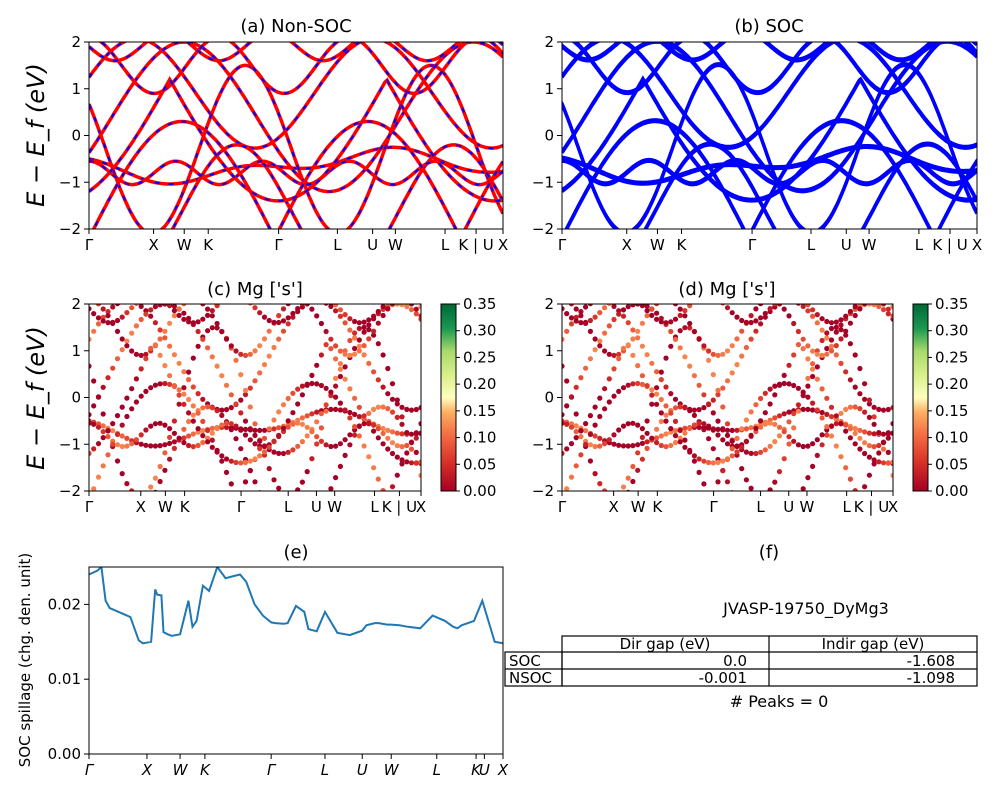 The height and width of the screenshot is (800, 1000). Describe the element at coordinates (479, 357) in the screenshot. I see `colorbar-tick-label: 0.25` at that location.